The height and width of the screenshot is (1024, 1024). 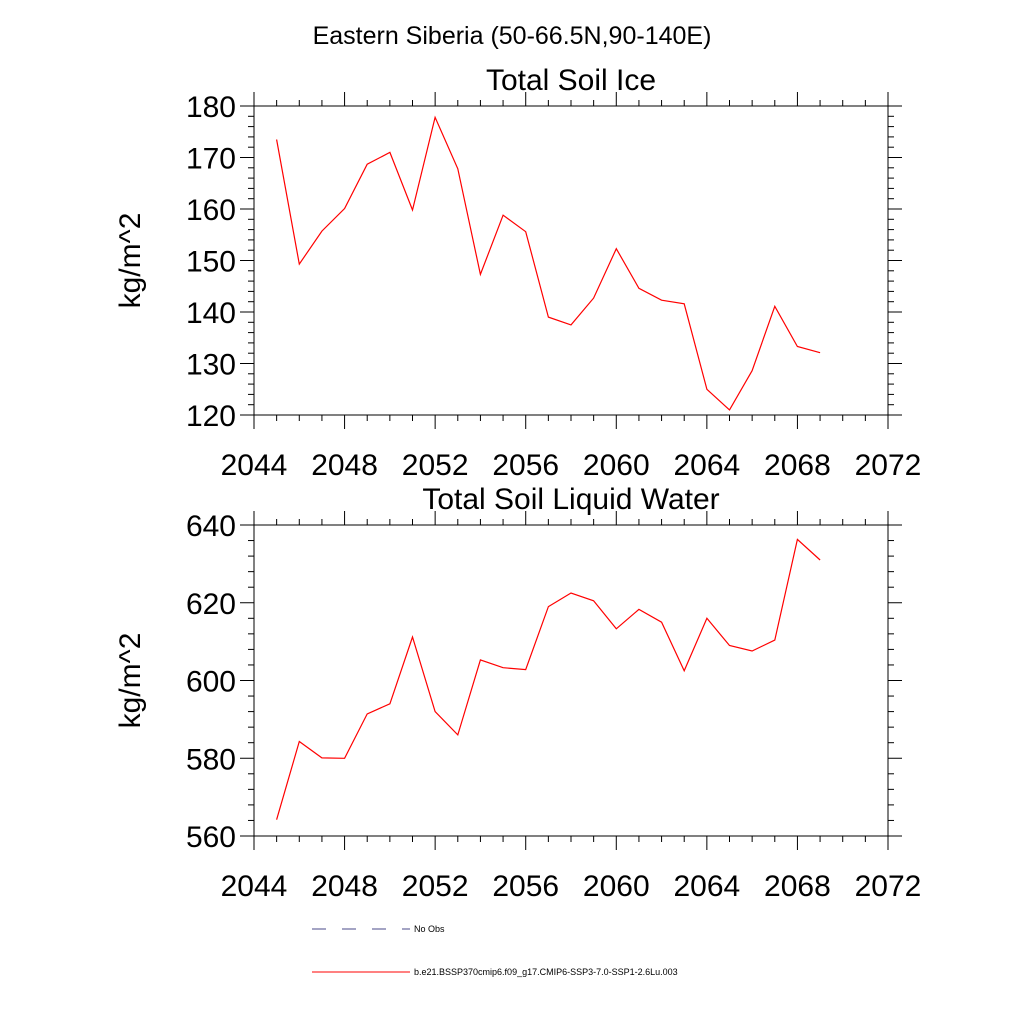 What do you see at coordinates (211, 759) in the screenshot?
I see `y-tick-label: 580` at bounding box center [211, 759].